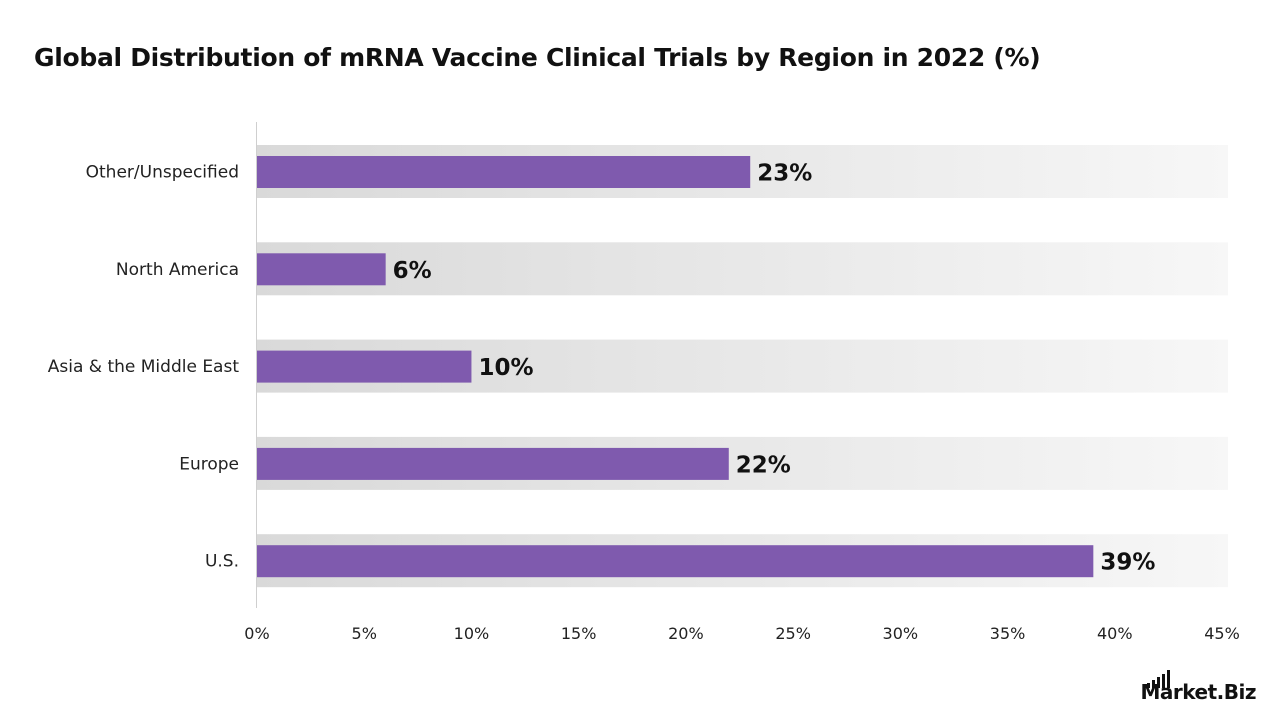 Image resolution: width=1280 pixels, height=720 pixels. Describe the element at coordinates (901, 633) in the screenshot. I see `x-tick-label: 30%` at that location.